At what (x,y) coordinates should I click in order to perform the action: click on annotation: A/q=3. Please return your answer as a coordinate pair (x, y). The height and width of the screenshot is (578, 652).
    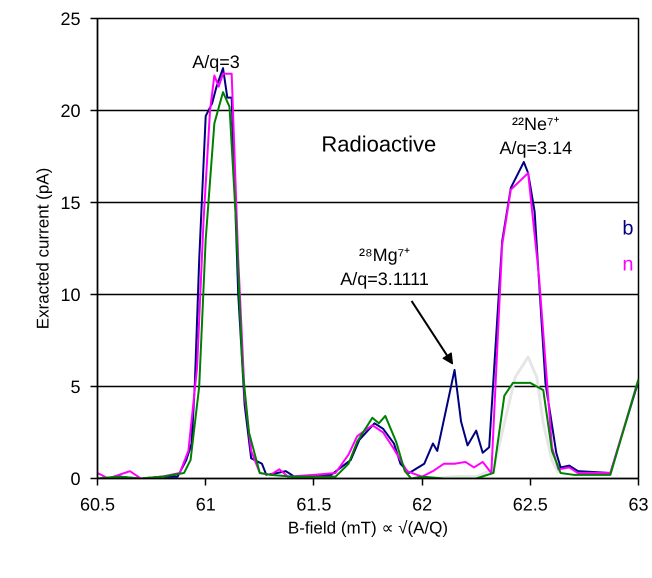
    Looking at the image, I should click on (216, 62).